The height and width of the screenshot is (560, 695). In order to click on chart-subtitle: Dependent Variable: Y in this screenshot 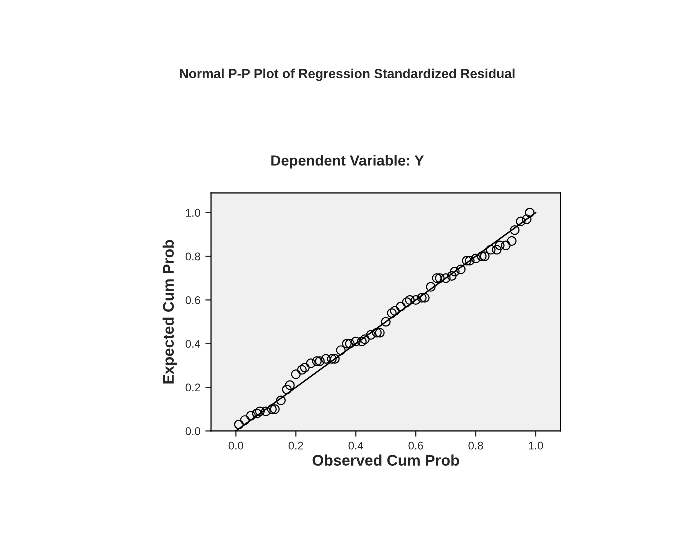, I will do `click(348, 162)`.